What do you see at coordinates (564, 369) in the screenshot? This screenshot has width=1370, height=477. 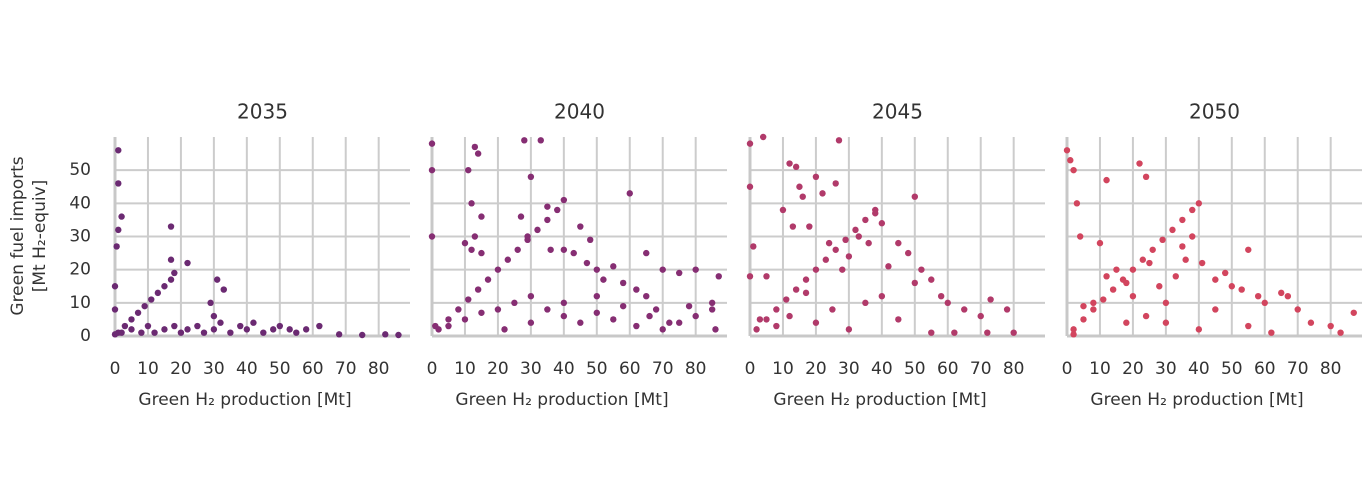 I see `x-tick-label: 40` at bounding box center [564, 369].